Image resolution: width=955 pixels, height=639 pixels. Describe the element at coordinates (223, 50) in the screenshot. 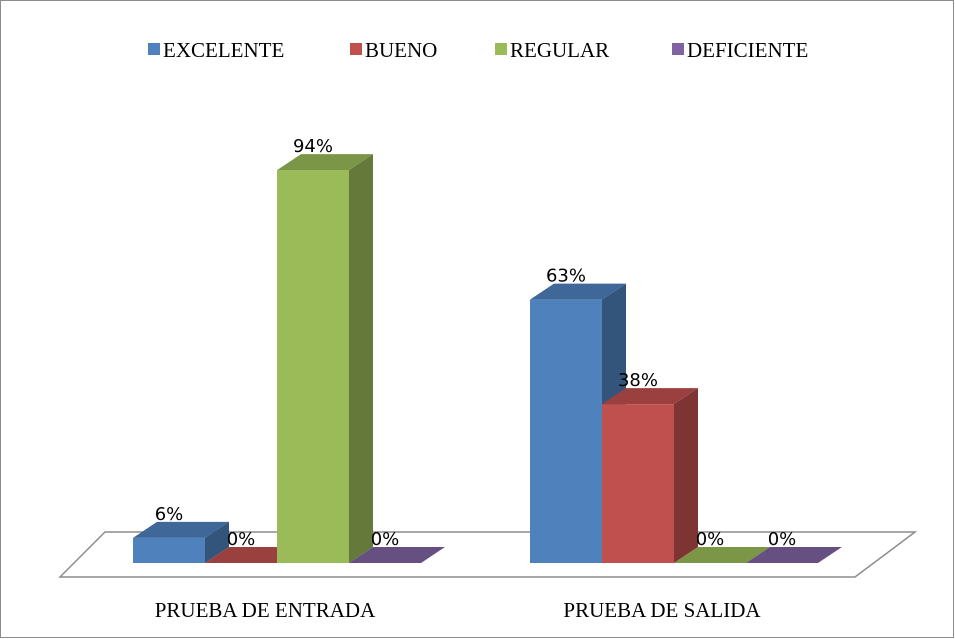

I see `legend-label: EXCELENTE` at that location.